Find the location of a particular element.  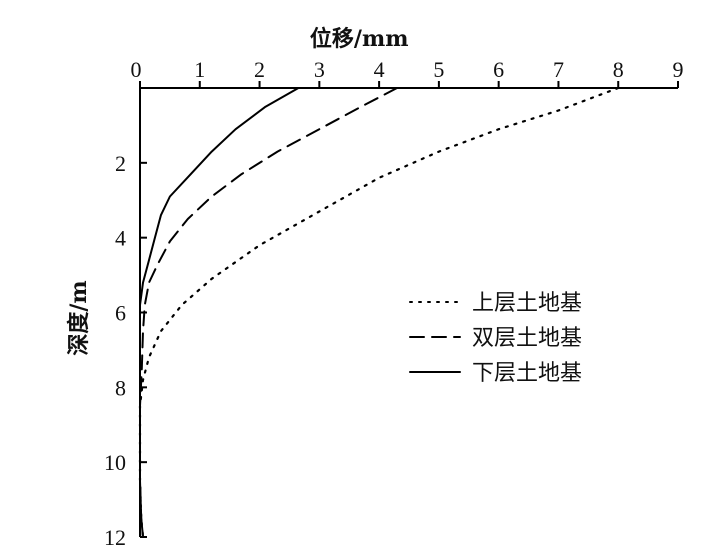

legend-label-2: 双层土地基 is located at coordinates (527, 338).